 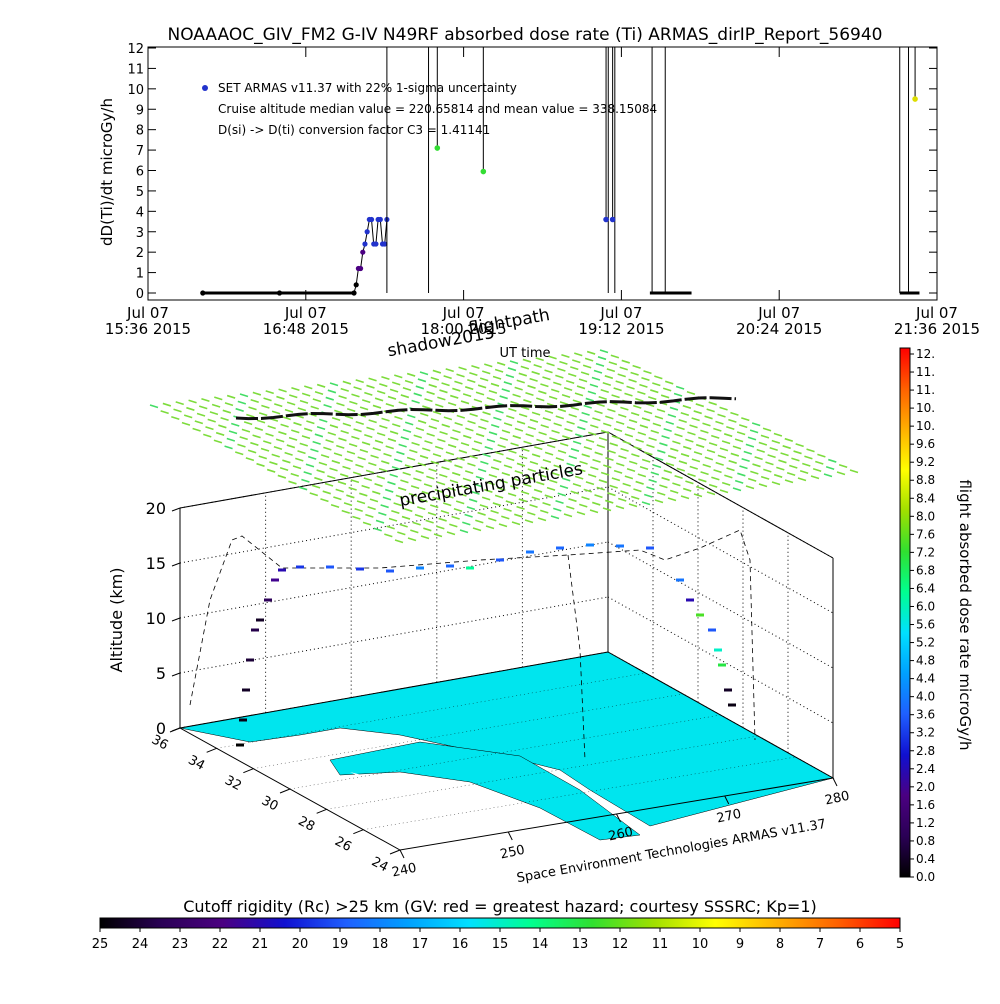 I want to click on lat-tick-label: 26, so click(x=343, y=844).